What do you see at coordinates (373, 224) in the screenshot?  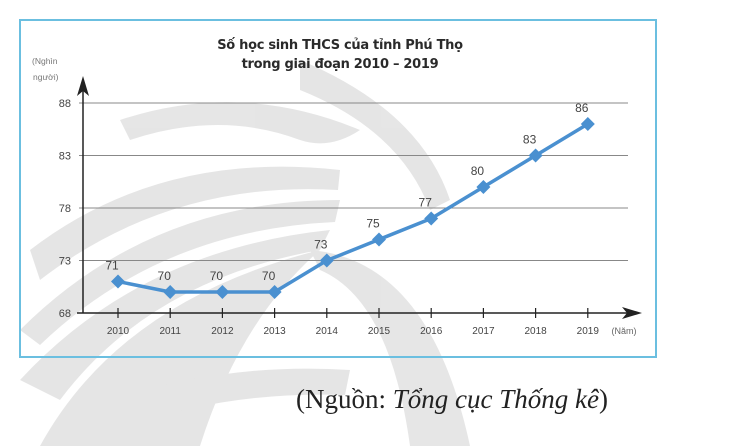 I see `data-label: 75` at bounding box center [373, 224].